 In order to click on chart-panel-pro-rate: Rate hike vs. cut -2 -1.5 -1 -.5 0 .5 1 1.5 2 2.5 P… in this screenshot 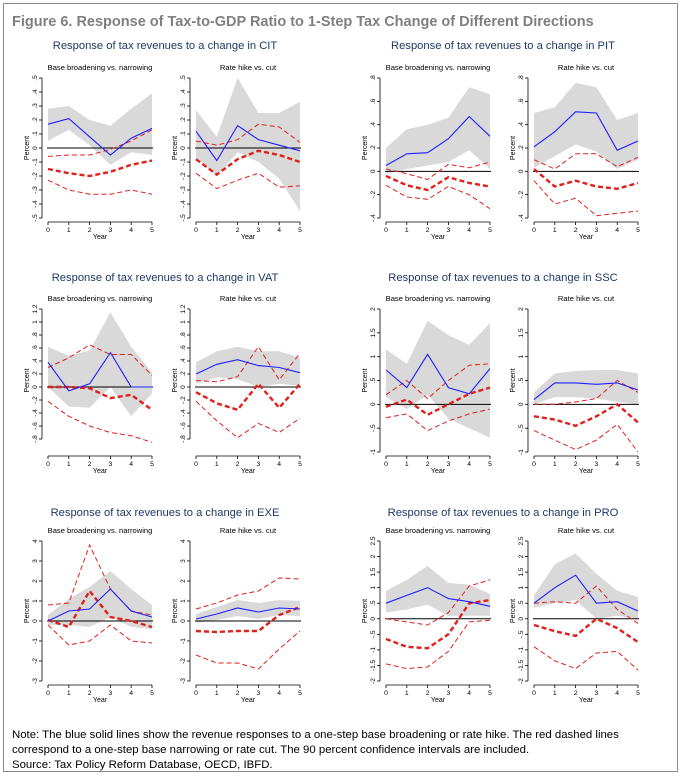, I will do `click(575, 615)`.